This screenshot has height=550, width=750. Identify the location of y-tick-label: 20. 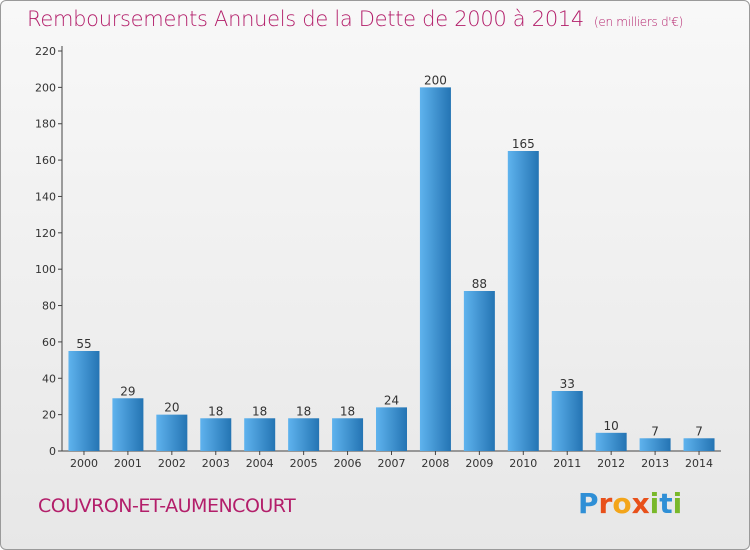
(49, 415).